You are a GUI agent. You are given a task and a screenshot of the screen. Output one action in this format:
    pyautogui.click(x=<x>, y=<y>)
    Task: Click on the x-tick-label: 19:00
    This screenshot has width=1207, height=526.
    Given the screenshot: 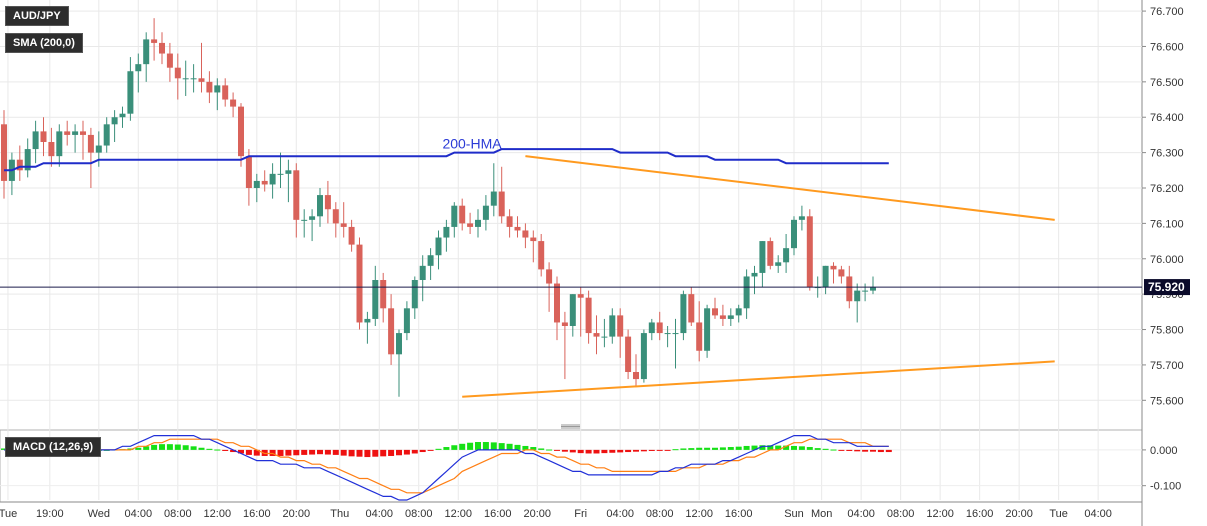 What is the action you would take?
    pyautogui.click(x=50, y=514)
    